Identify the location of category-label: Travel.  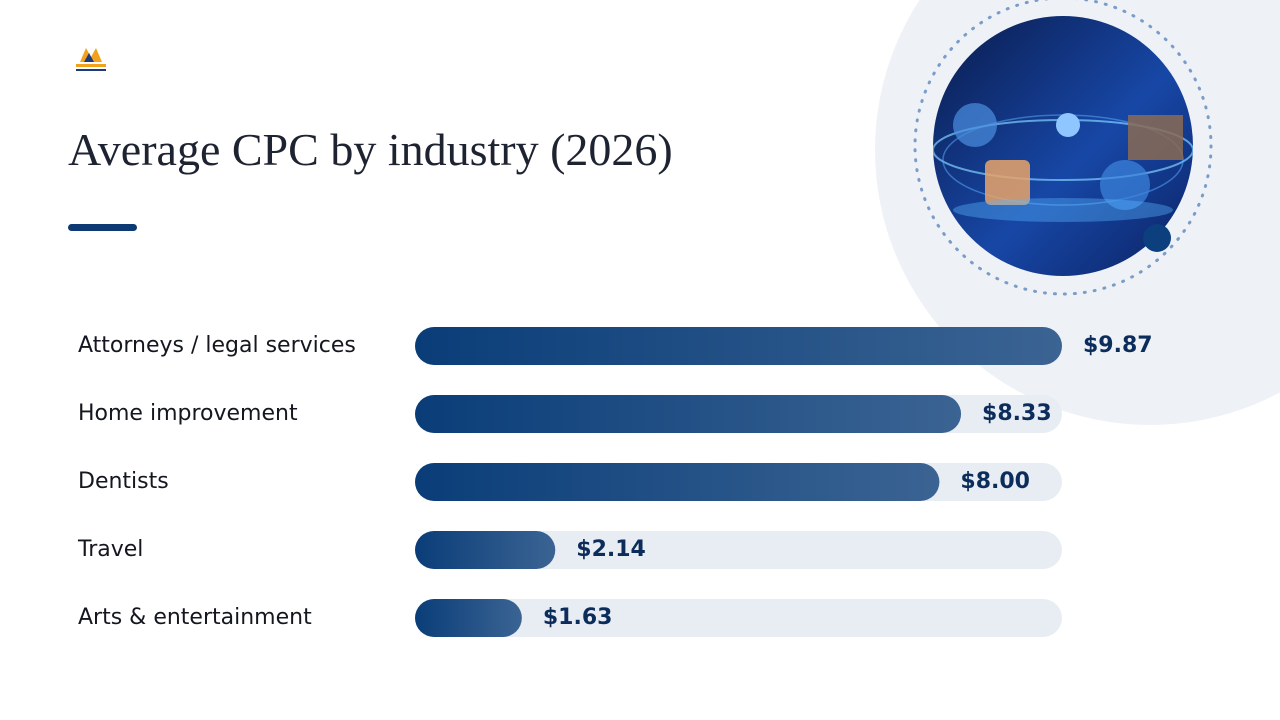
(110, 549).